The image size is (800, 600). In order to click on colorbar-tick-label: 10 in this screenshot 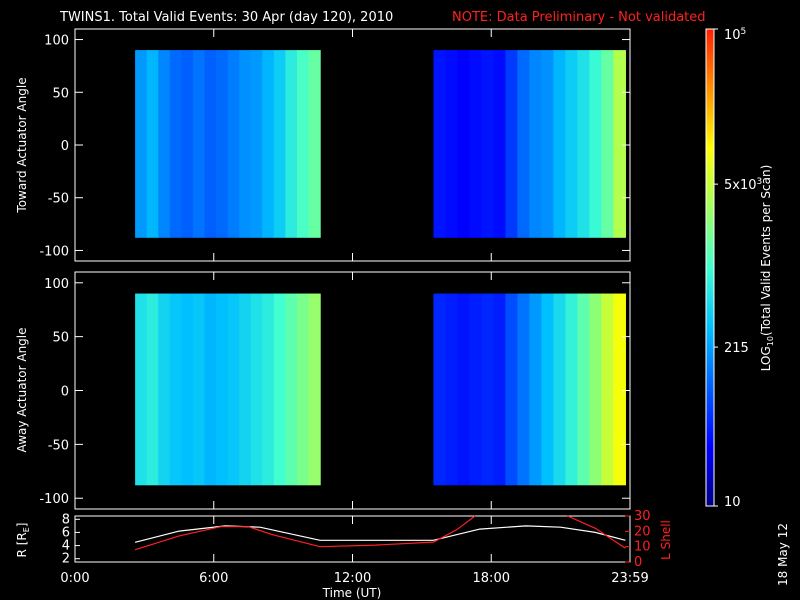, I will do `click(732, 502)`.